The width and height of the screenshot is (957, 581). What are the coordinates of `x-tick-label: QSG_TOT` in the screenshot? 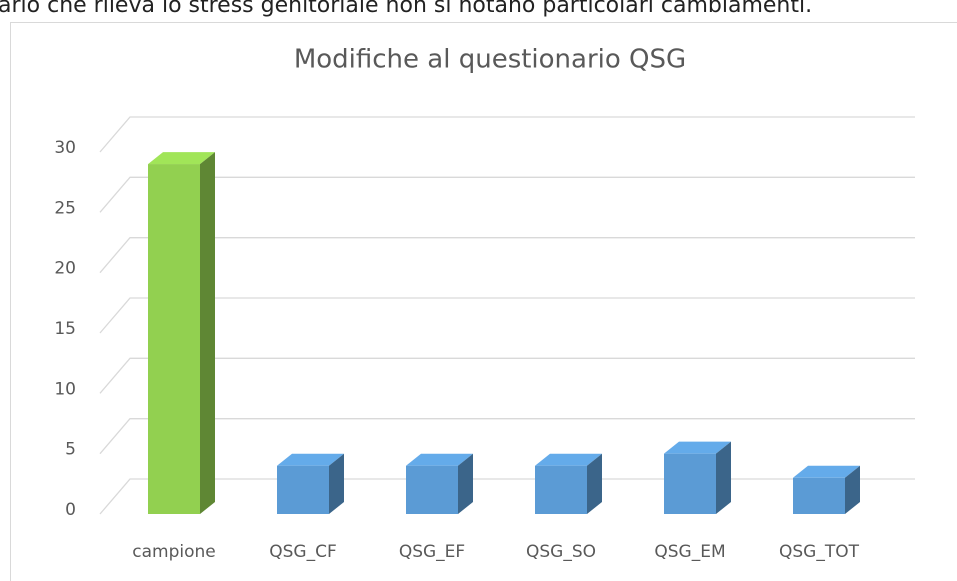 It's located at (819, 552).